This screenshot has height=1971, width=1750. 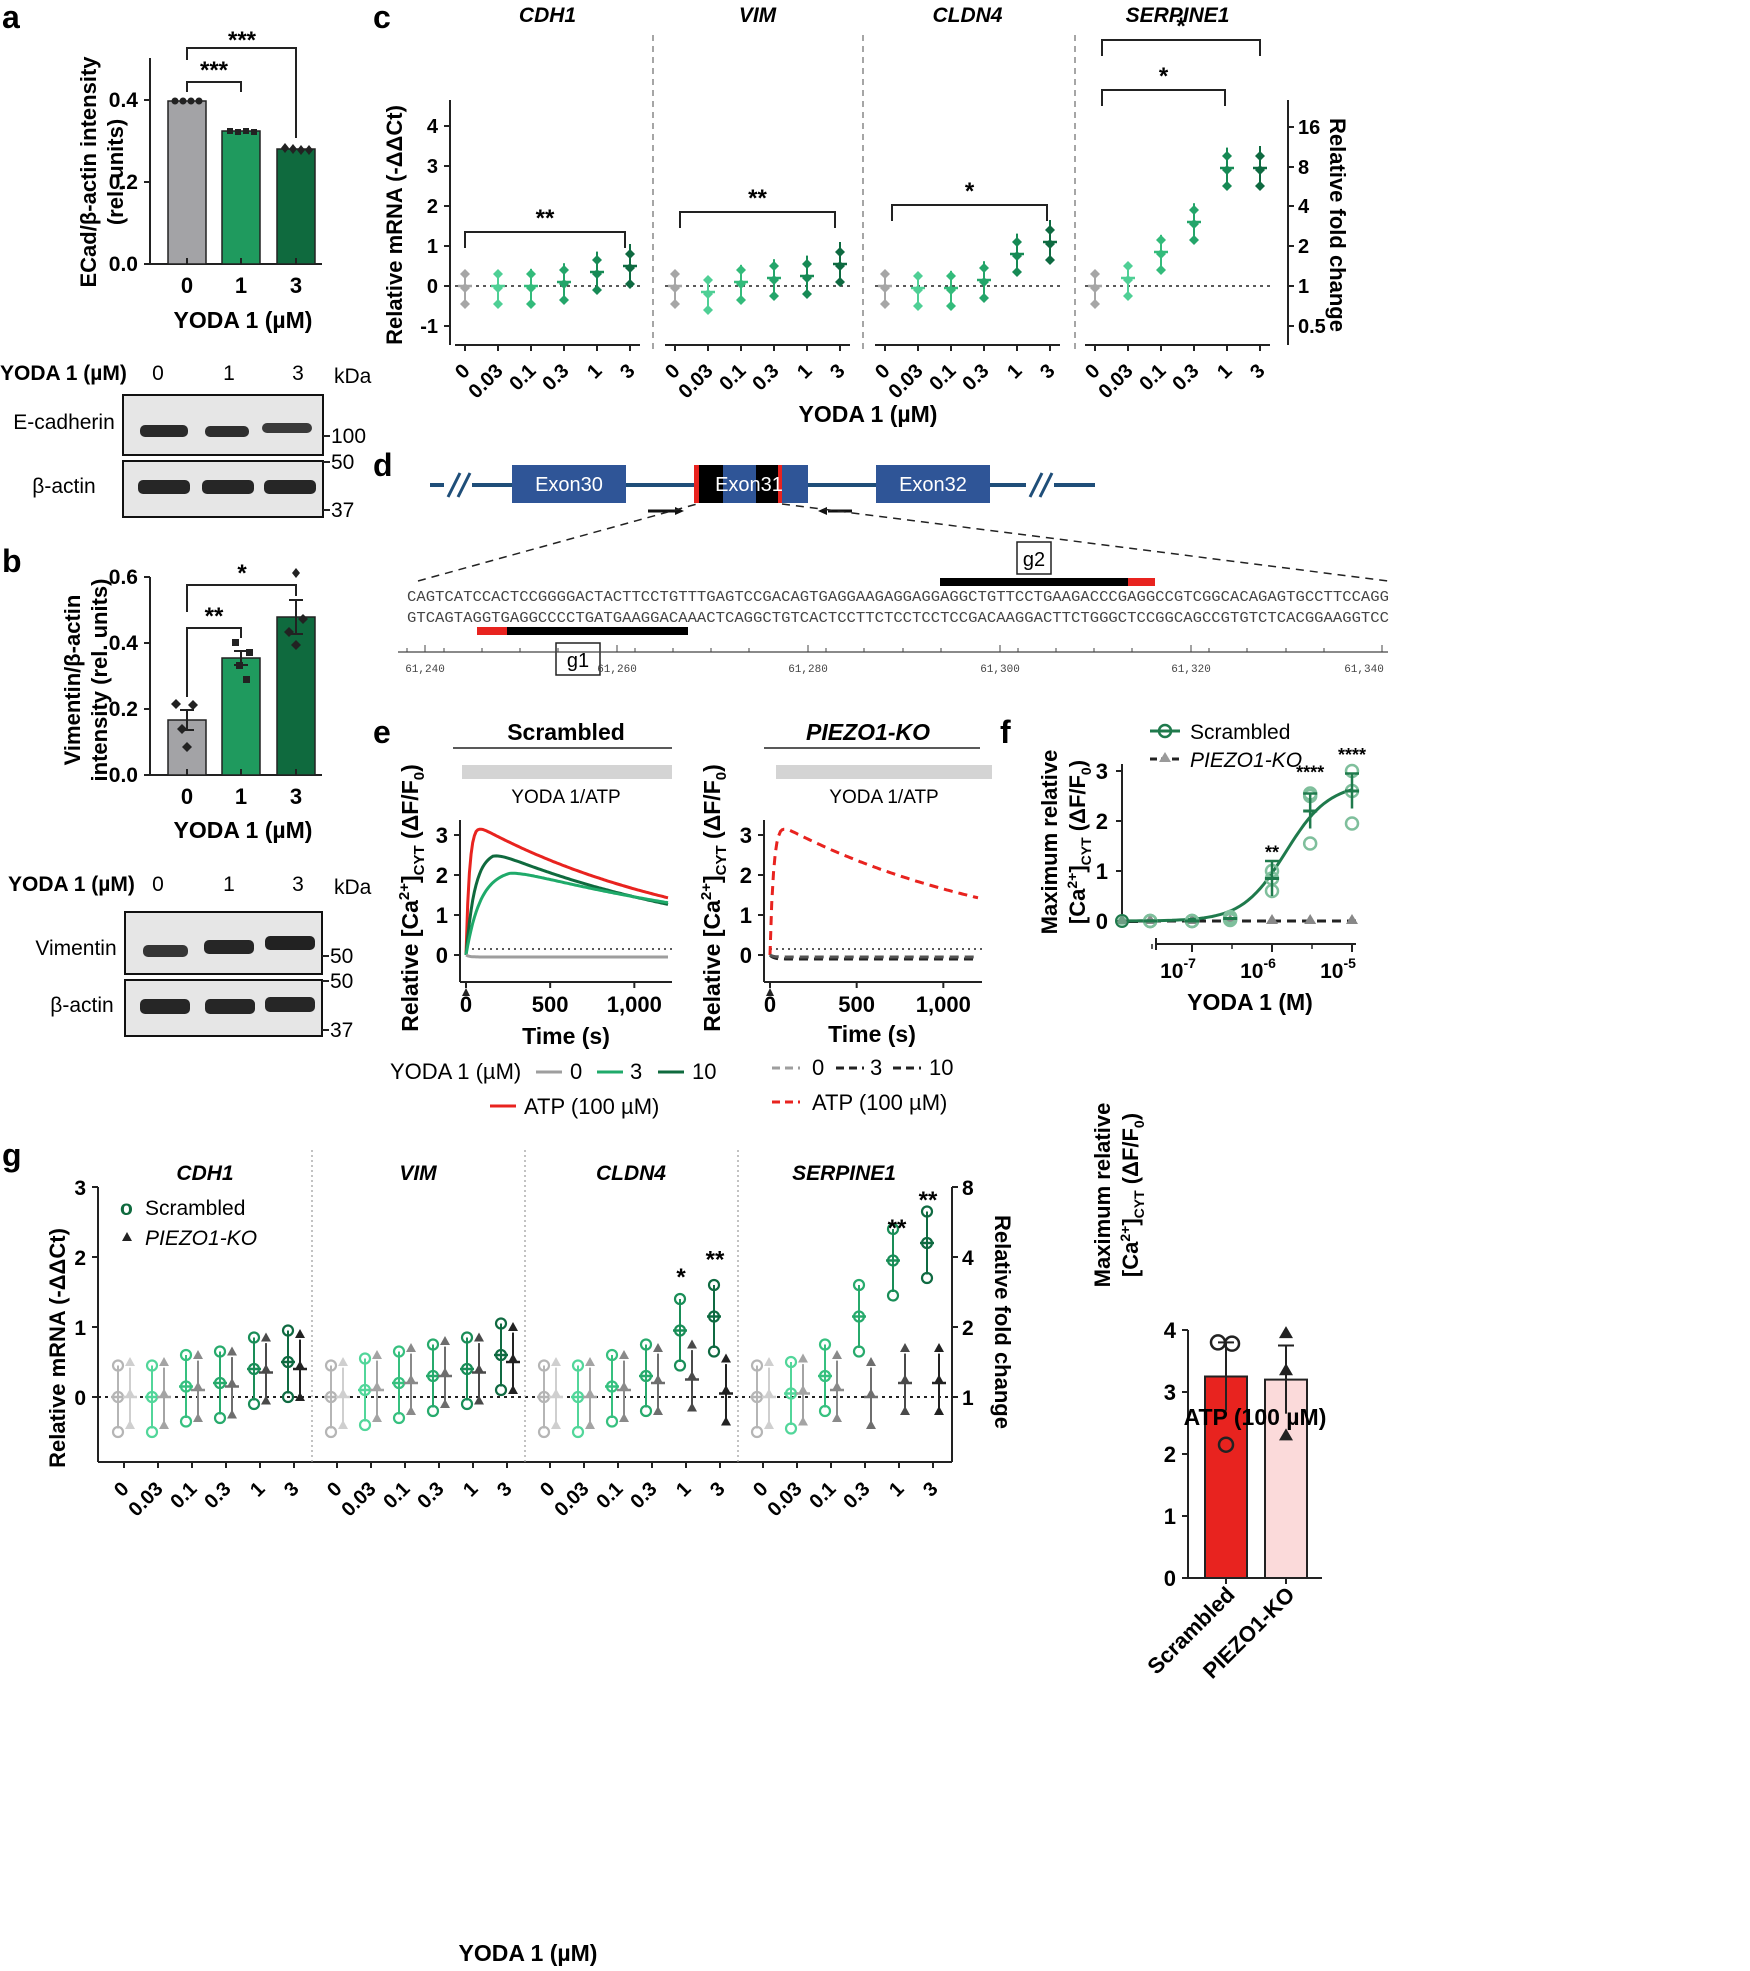 I want to click on c-right-label: Relative fold change, so click(x=1337, y=225).